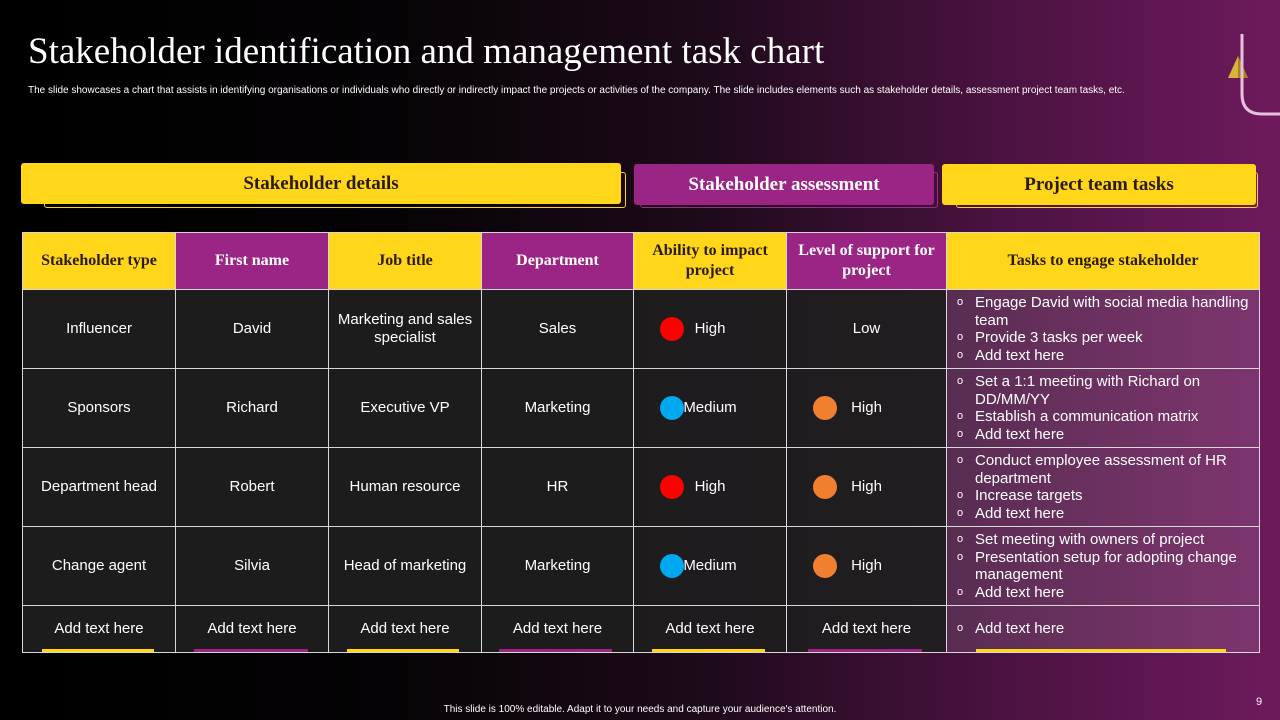 This screenshot has height=720, width=1280. I want to click on cell-first-name: Richard, so click(252, 408).